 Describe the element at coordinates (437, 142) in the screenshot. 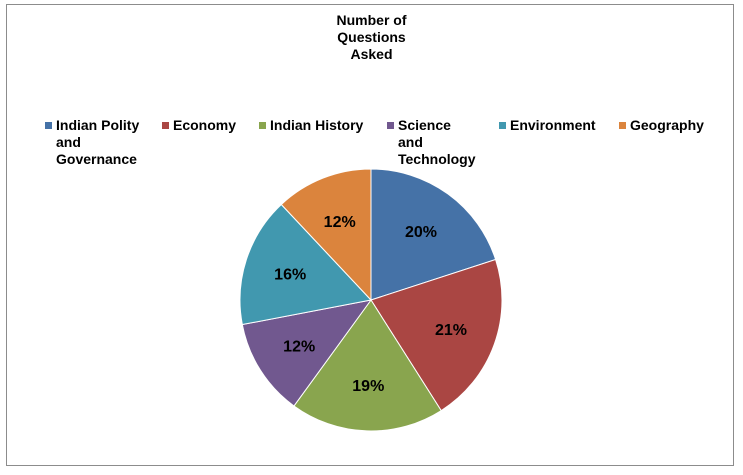

I see `legend-label-science-technology: Science and Technology` at that location.